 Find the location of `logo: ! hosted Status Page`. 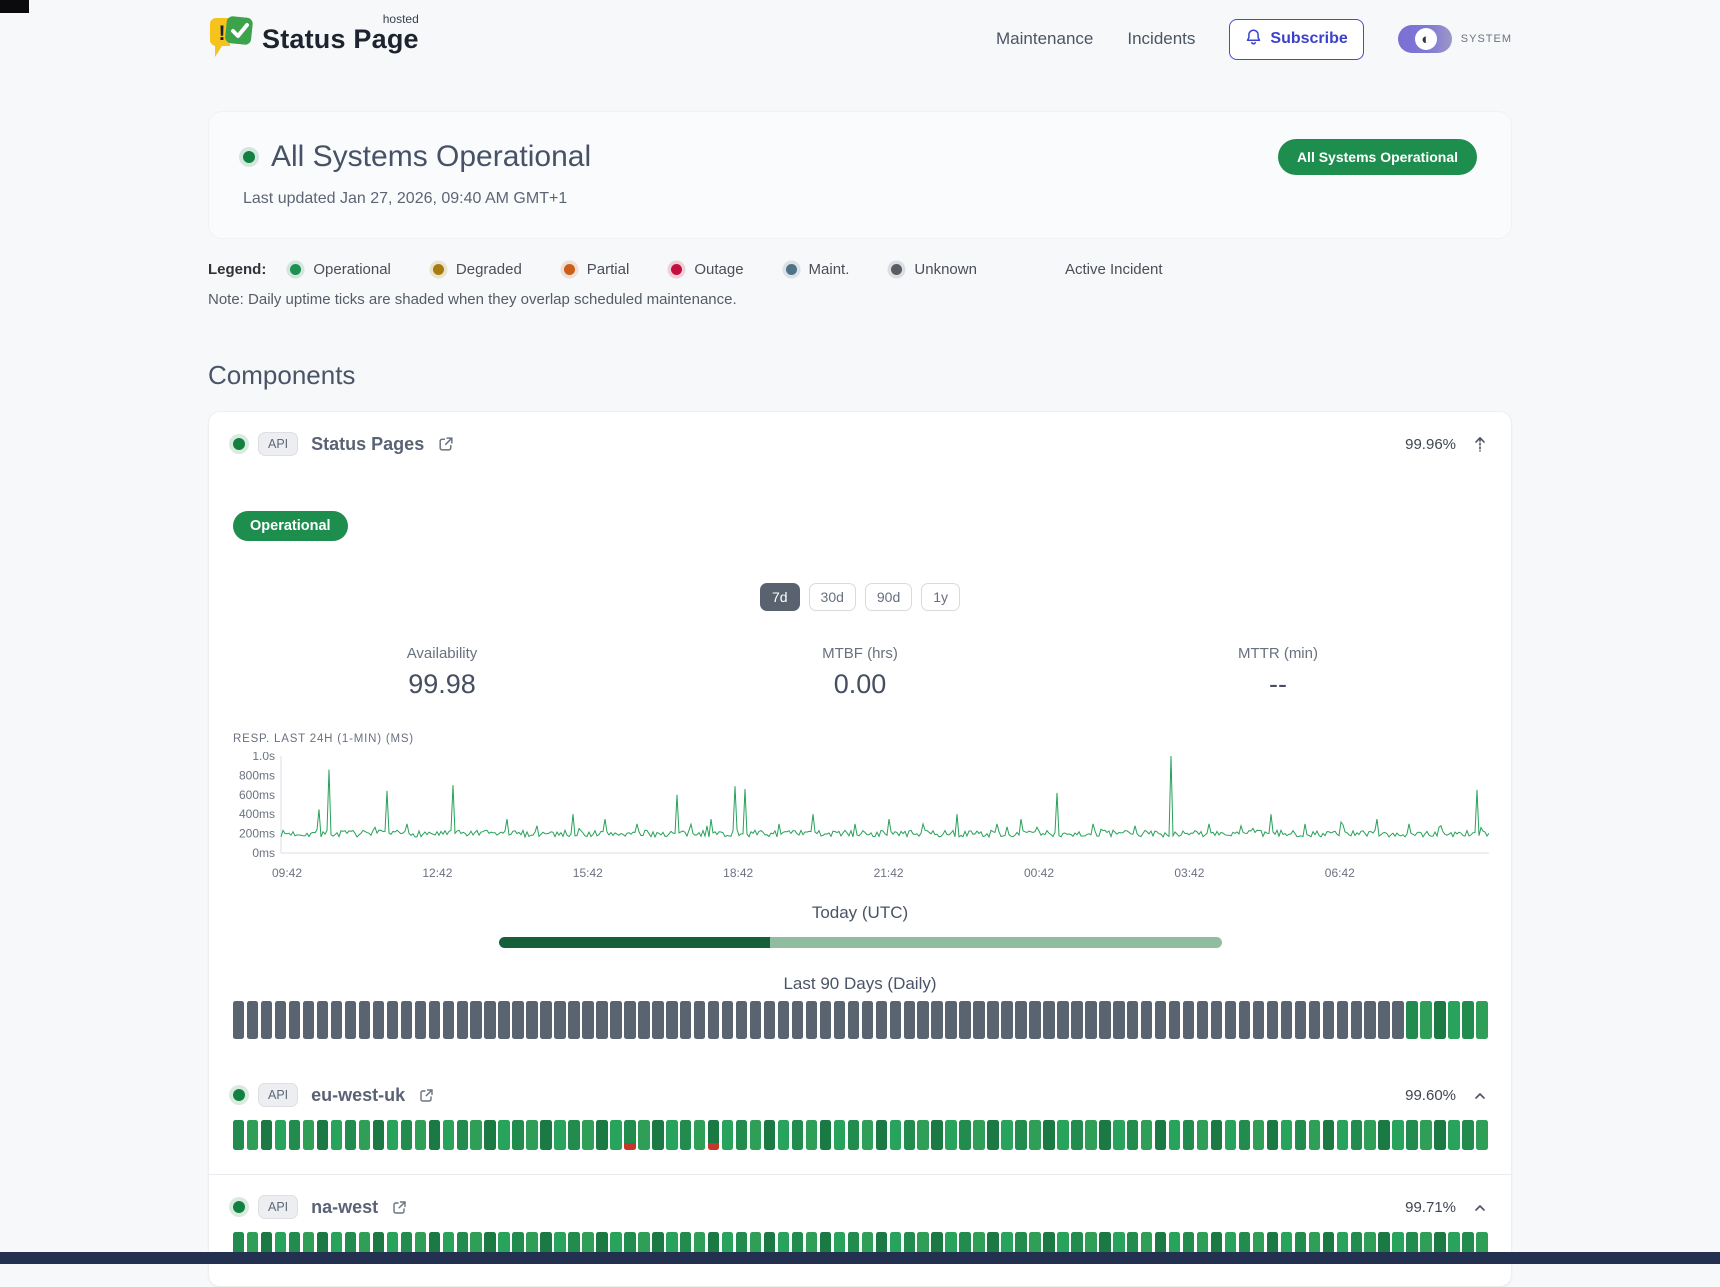

logo: ! hosted Status Page is located at coordinates (313, 38).